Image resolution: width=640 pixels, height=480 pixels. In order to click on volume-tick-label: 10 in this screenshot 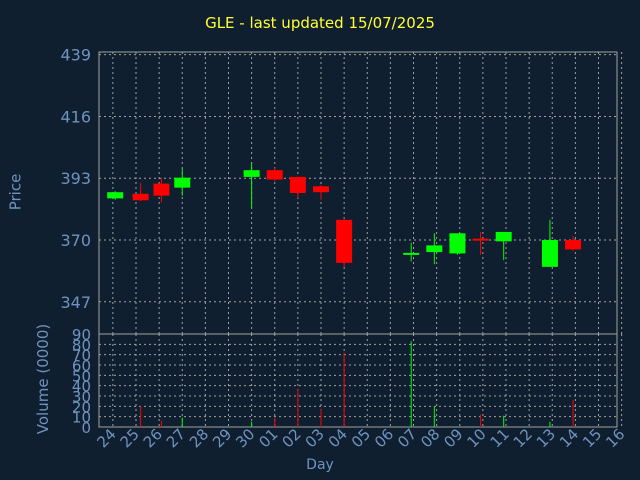, I will do `click(81, 418)`.